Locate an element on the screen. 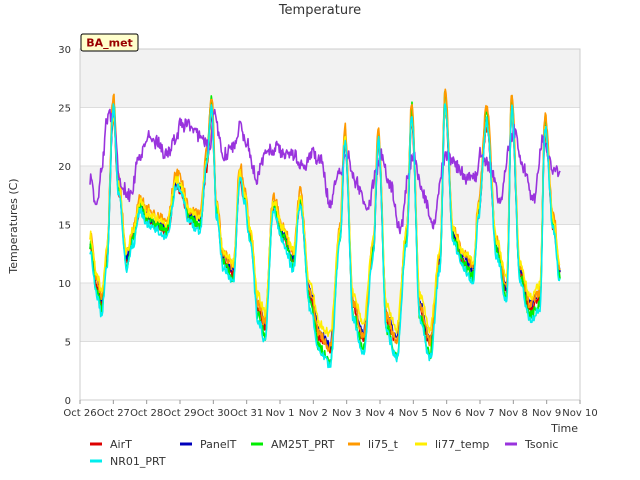  legend-item: li75_t is located at coordinates (373, 444).